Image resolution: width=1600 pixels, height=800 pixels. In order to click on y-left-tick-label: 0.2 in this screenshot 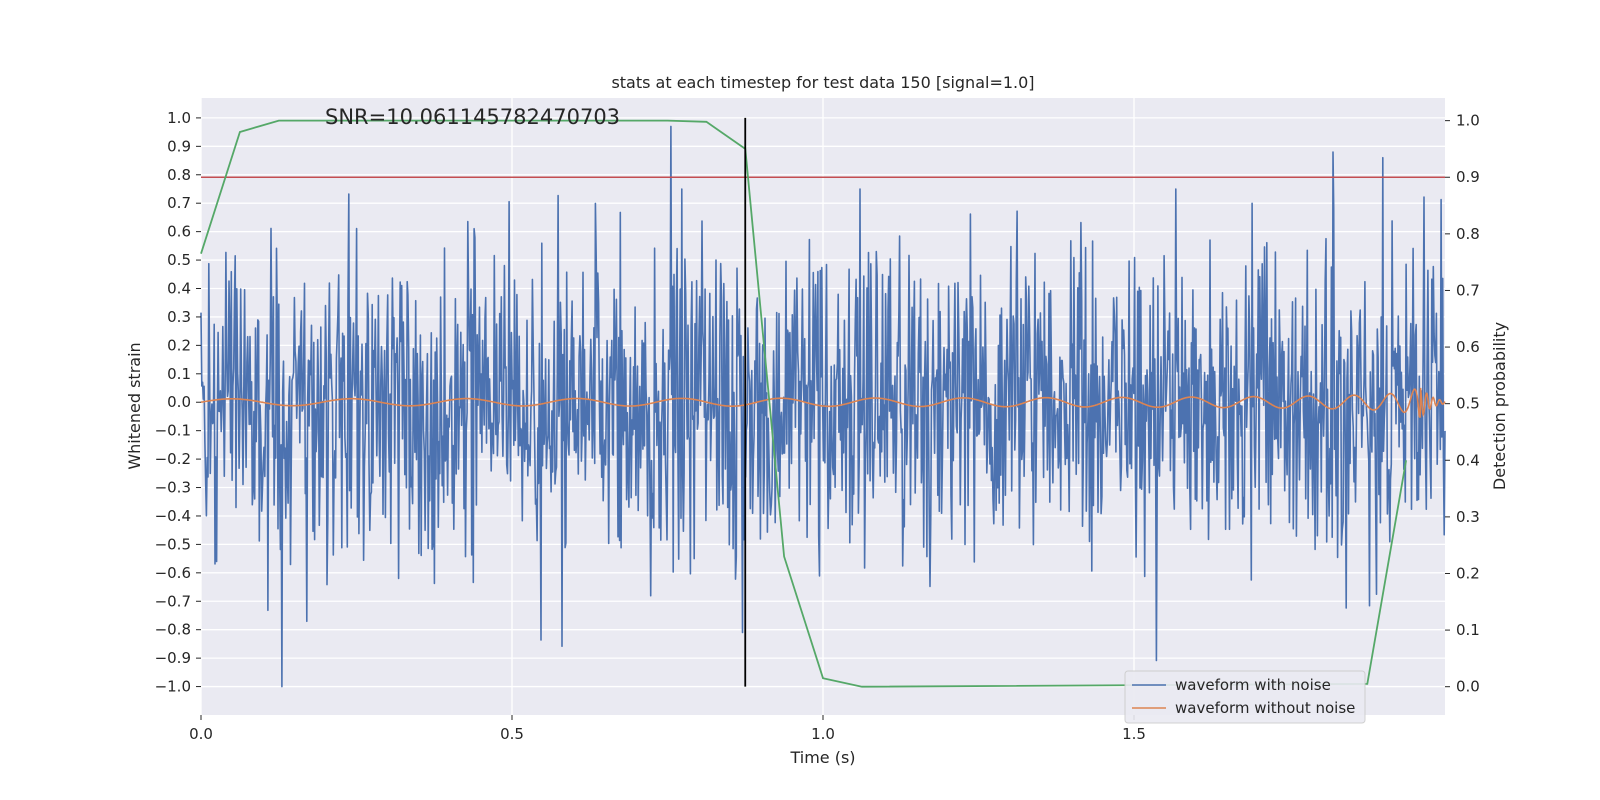, I will do `click(179, 345)`.